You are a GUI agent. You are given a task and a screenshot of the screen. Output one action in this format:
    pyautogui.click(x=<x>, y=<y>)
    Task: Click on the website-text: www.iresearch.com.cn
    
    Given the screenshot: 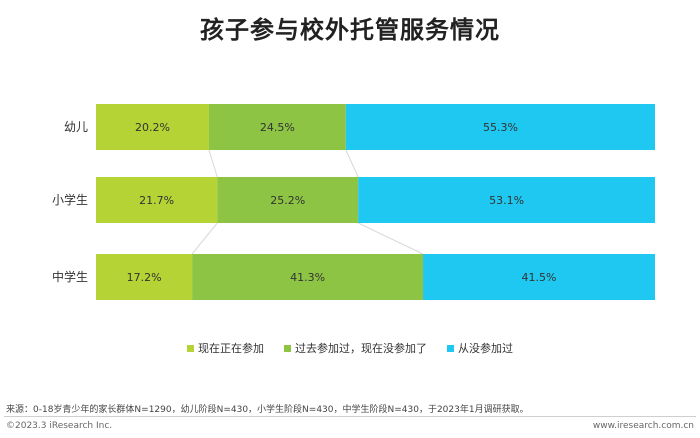 What is the action you would take?
    pyautogui.click(x=643, y=426)
    